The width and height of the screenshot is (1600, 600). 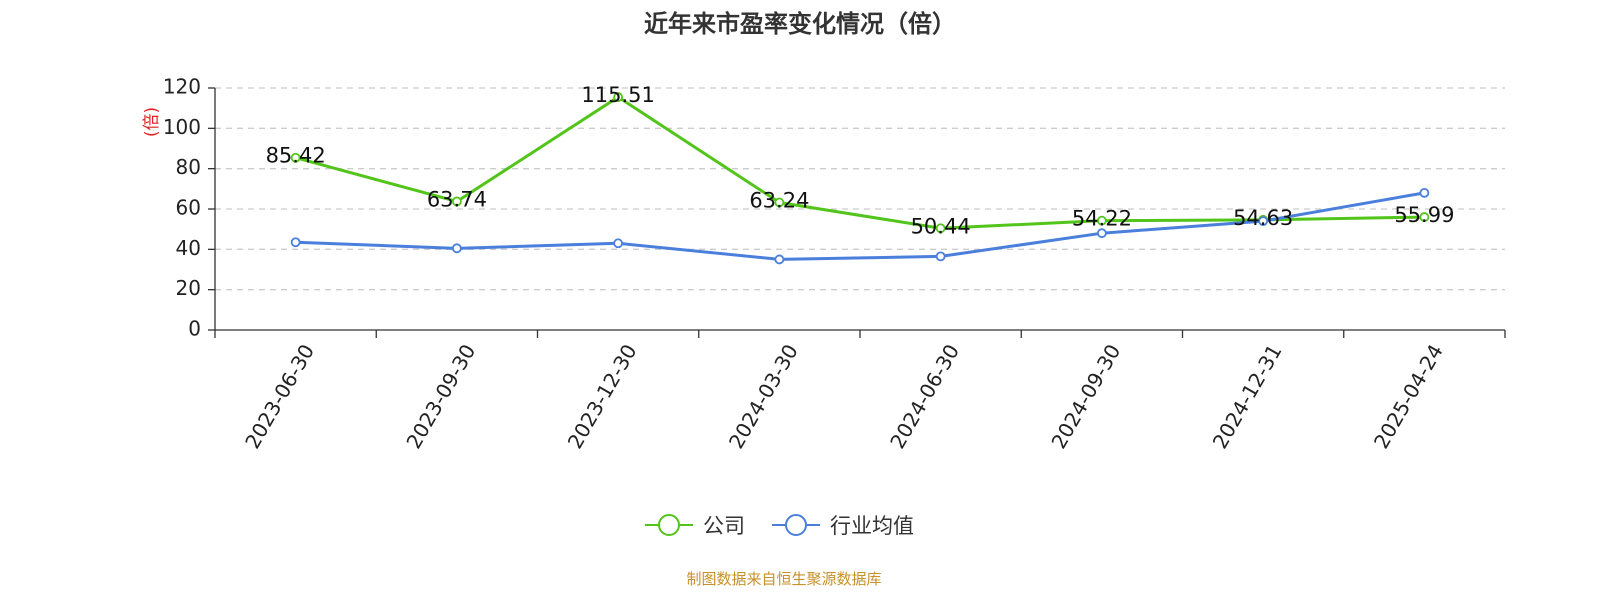 I want to click on source-note: 制图数据来自恒生聚源数据库, so click(x=783, y=579).